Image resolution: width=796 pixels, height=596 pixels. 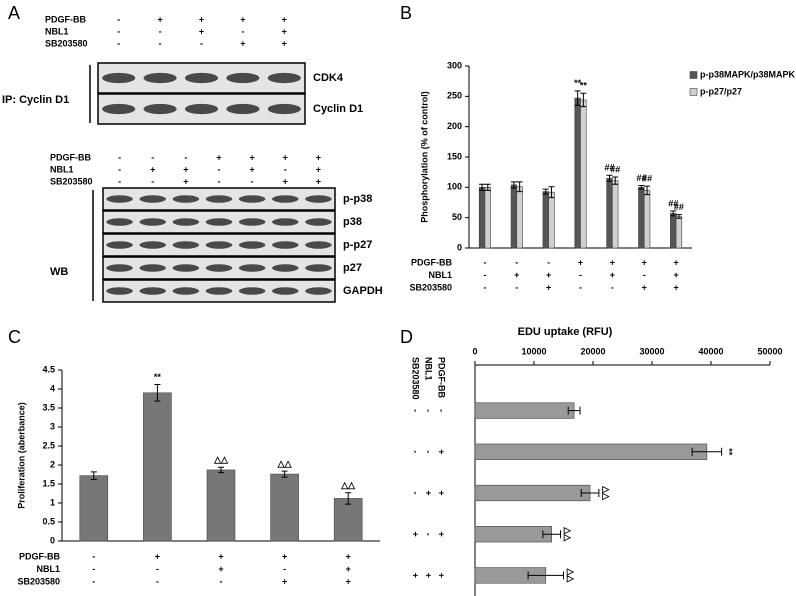 What do you see at coordinates (35, 100) in the screenshot?
I see `blot-side-label: IP: Cyclin D1` at bounding box center [35, 100].